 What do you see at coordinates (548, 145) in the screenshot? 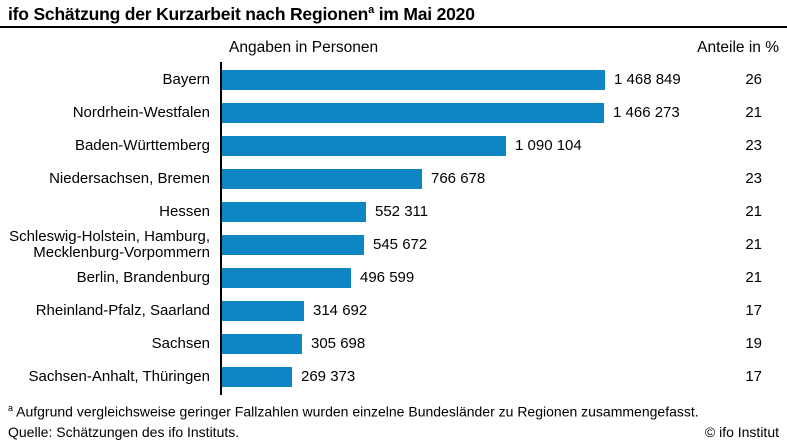
I see `value-label: 1 090 104` at bounding box center [548, 145].